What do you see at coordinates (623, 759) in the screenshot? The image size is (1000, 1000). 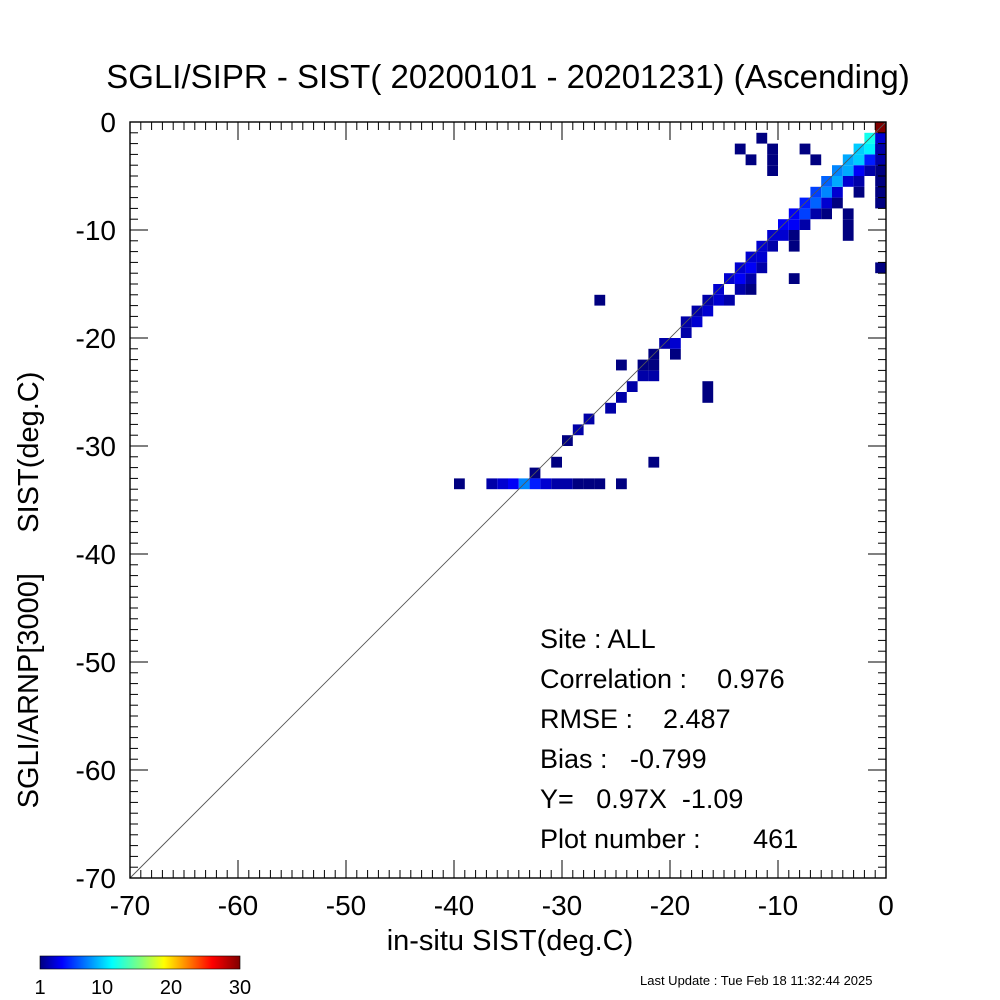 I see `stat-bias: Bias : -0.799` at bounding box center [623, 759].